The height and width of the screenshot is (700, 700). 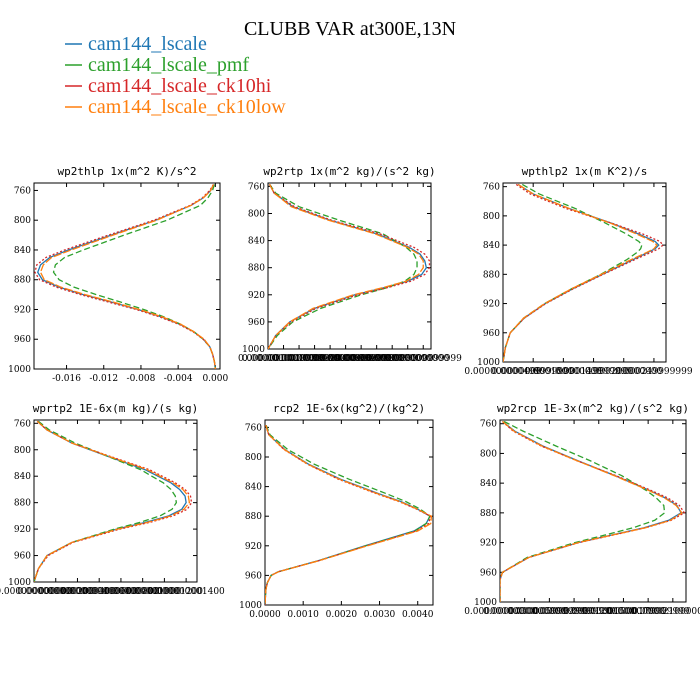 I want to click on x-tick-label: 0.0000150000000, so click(x=623, y=612).